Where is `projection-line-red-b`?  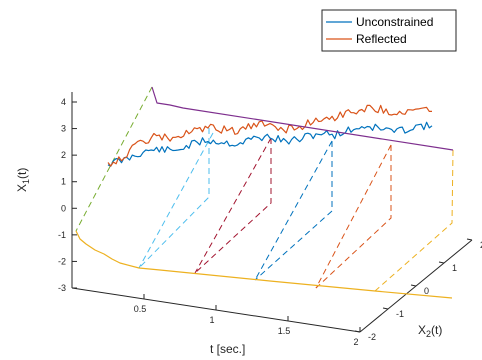
projection-line-red-b is located at coordinates (353, 217).